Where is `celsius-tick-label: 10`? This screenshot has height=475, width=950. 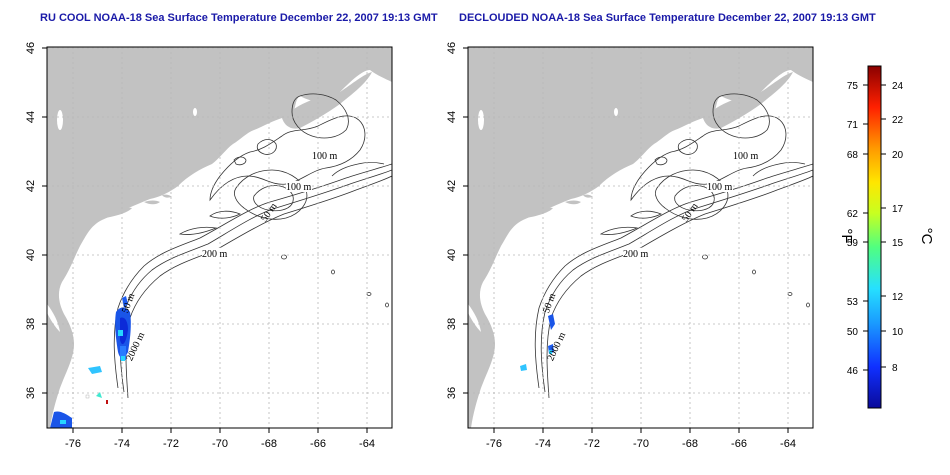 celsius-tick-label: 10 is located at coordinates (898, 332).